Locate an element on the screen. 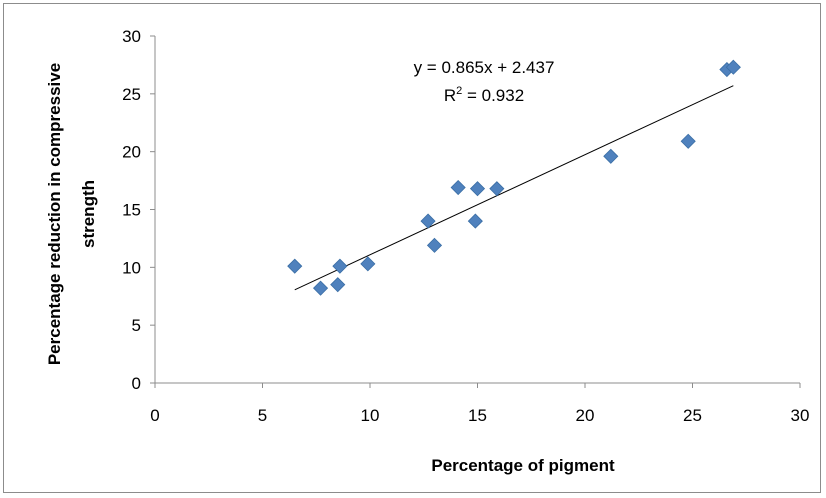  x-tick-label: 25 is located at coordinates (692, 415).